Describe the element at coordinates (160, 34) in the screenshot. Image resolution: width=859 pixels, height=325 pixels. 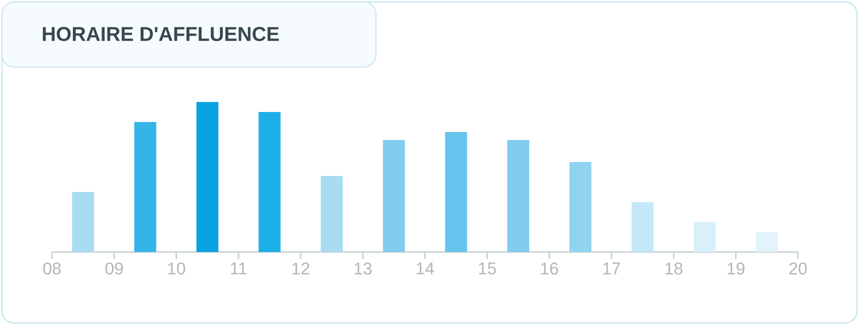
I see `chart-title: HORAIRE D'AFFLUENCE` at that location.